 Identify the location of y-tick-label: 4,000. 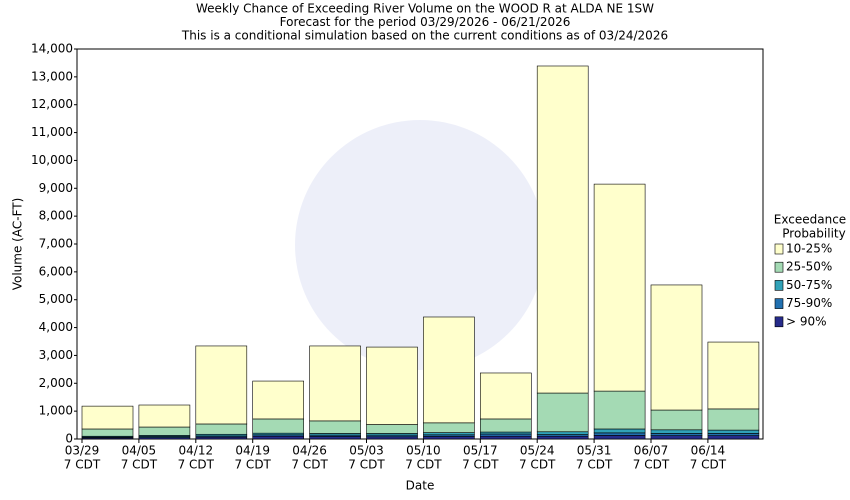
(56, 327).